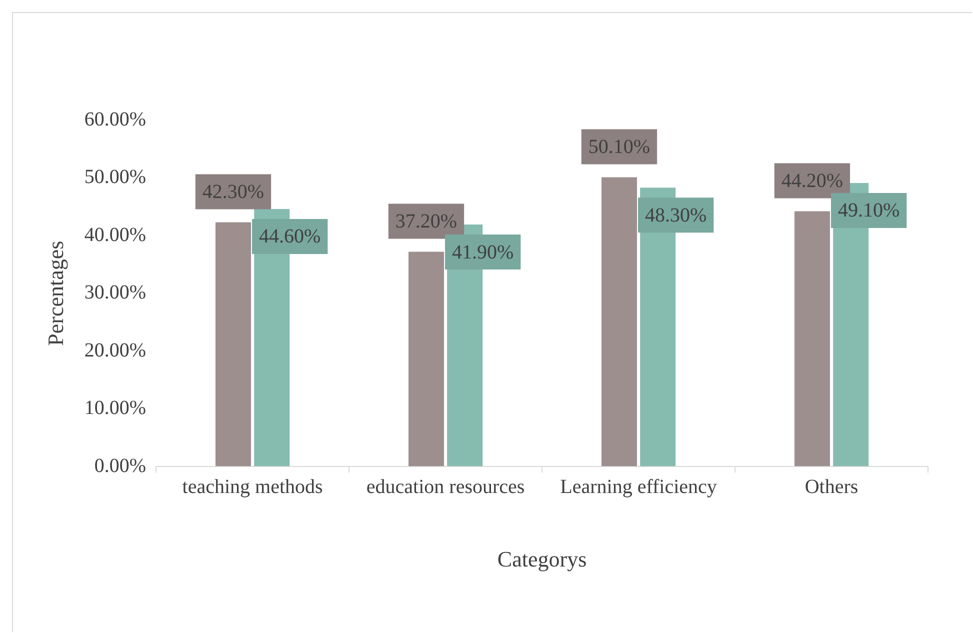 Image resolution: width=973 pixels, height=633 pixels. I want to click on data-label: 48.30%, so click(675, 215).